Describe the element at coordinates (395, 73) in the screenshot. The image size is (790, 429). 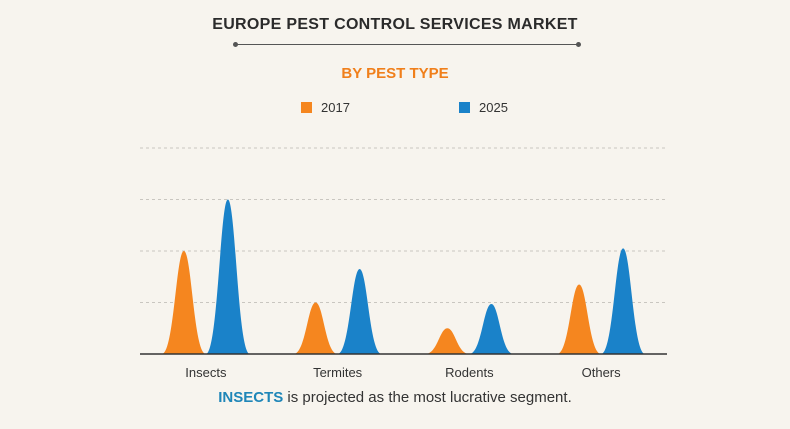
I see `chart-subtitle: BY PEST TYPE` at that location.